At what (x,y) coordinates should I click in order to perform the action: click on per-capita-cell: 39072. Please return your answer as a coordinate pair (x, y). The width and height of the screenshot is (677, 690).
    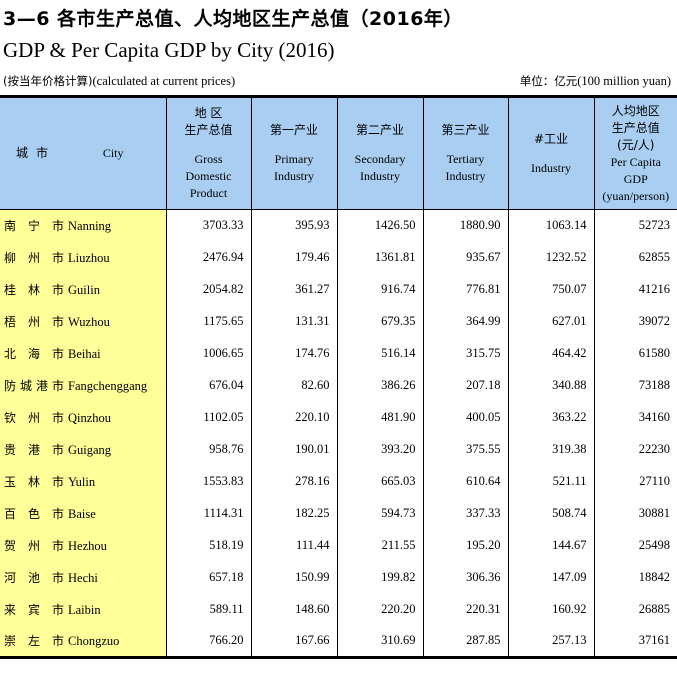
    Looking at the image, I should click on (635, 321).